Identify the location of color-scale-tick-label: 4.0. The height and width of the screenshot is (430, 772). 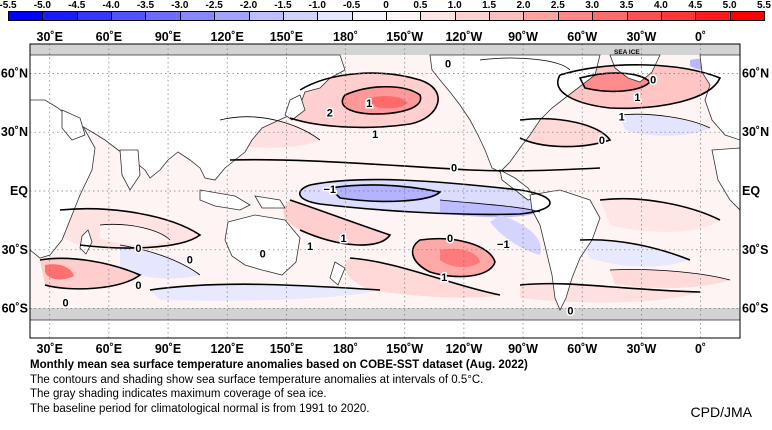
(660, 5).